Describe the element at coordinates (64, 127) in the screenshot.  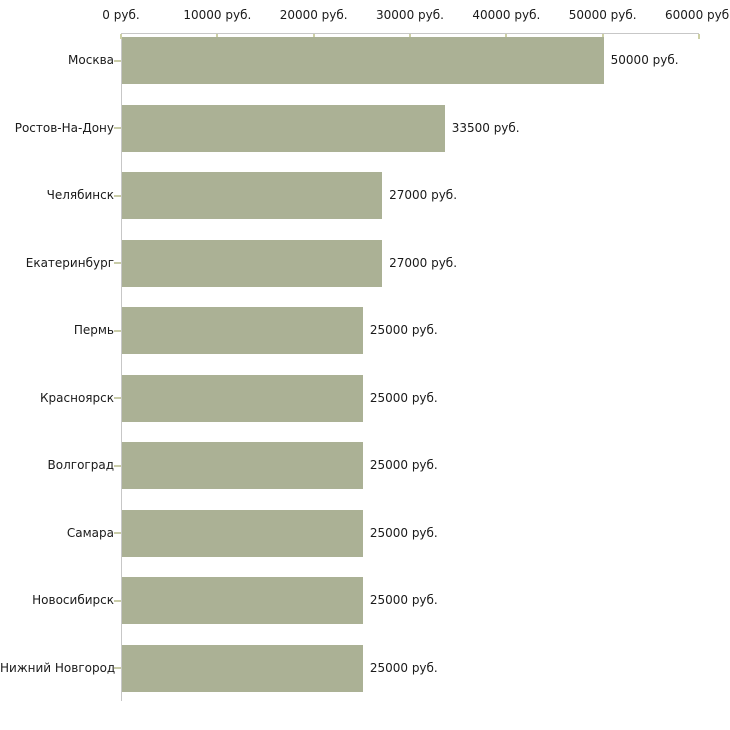
I see `category-label: Ростов-На-Дону` at that location.